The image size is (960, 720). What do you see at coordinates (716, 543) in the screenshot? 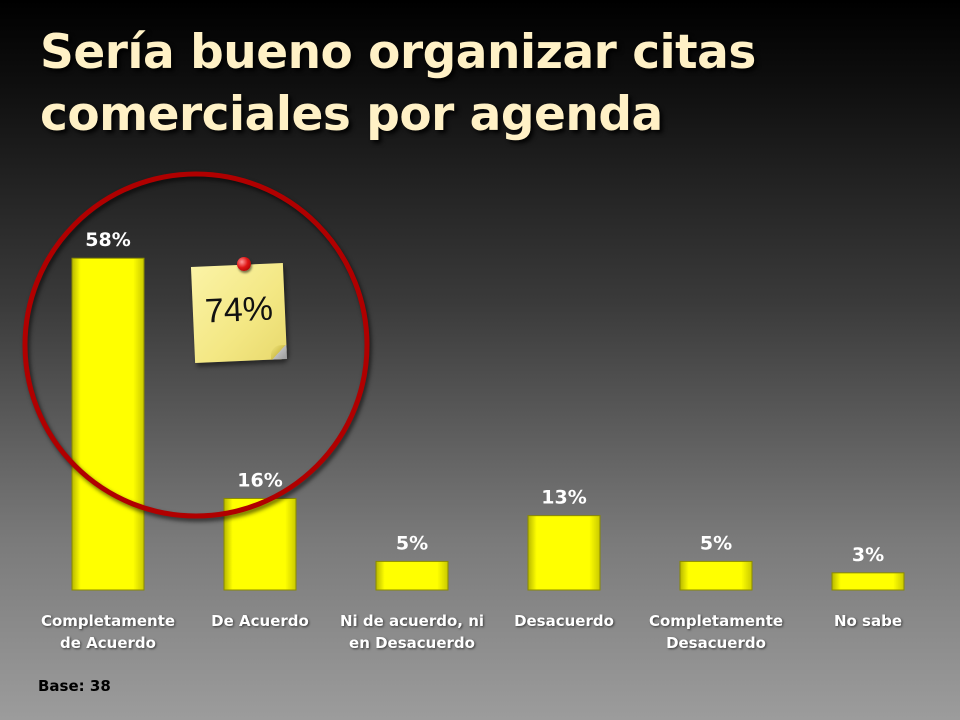
I see `value-label-4: 5%` at bounding box center [716, 543].